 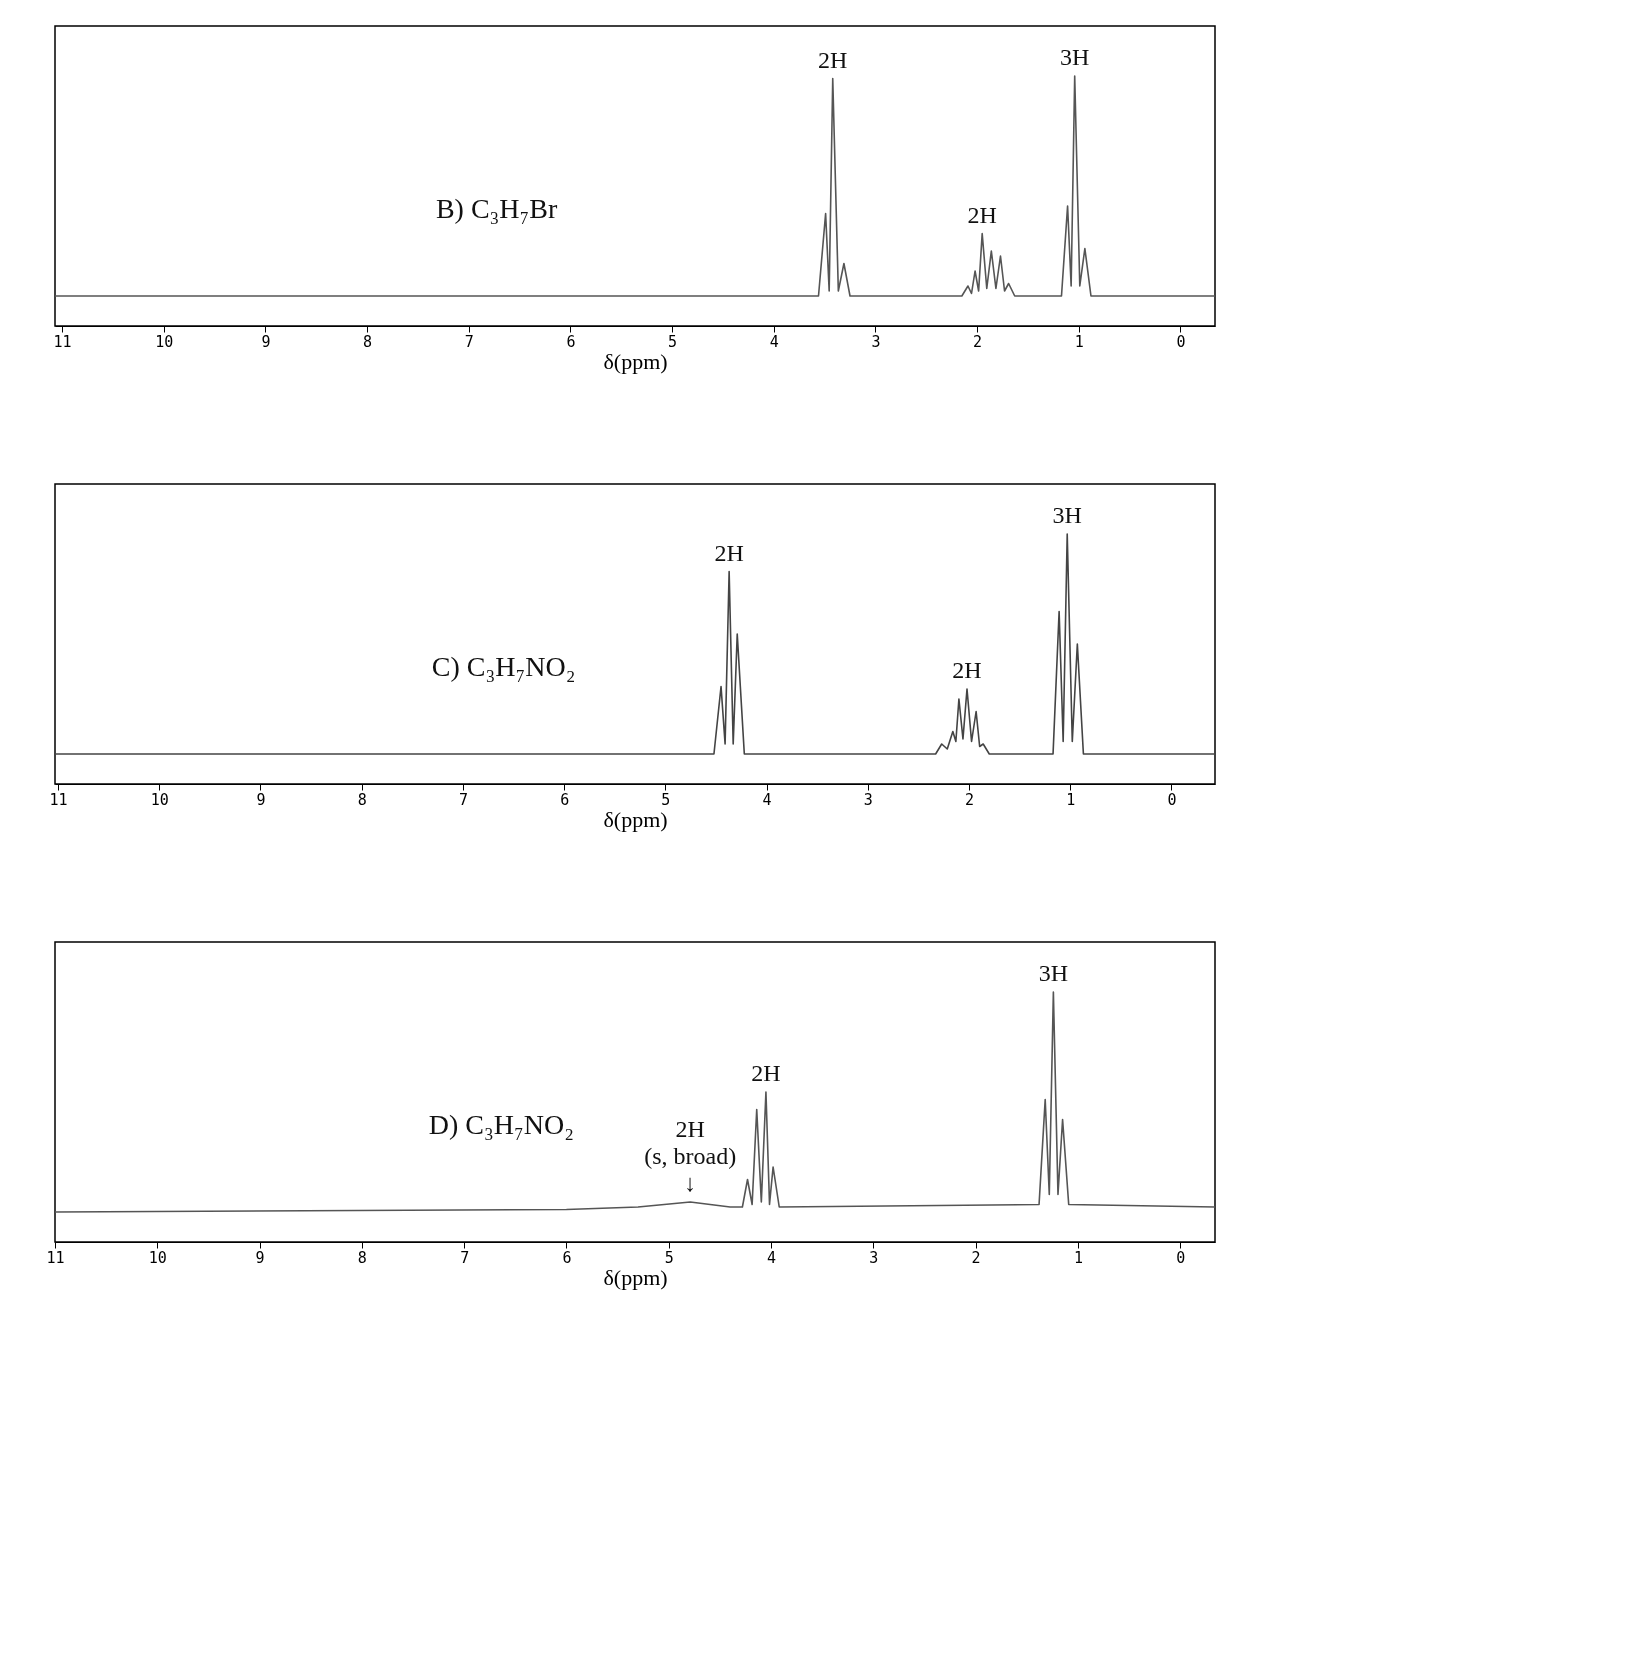 What do you see at coordinates (503, 666) in the screenshot?
I see `text: C) C₃H₇NO₂` at bounding box center [503, 666].